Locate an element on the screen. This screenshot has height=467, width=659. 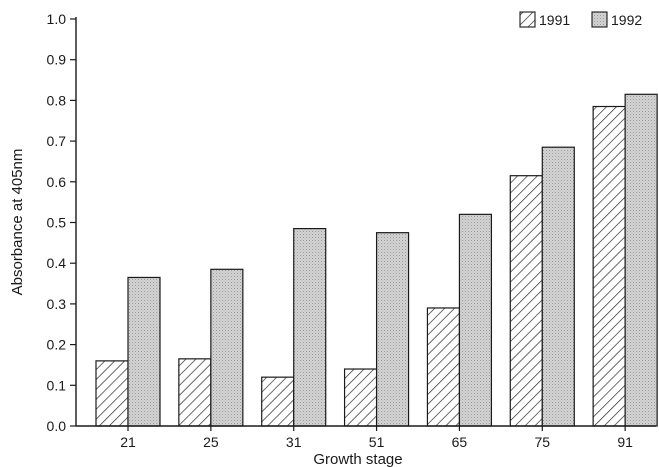
y-tick-label: 0.9 is located at coordinates (57, 60).